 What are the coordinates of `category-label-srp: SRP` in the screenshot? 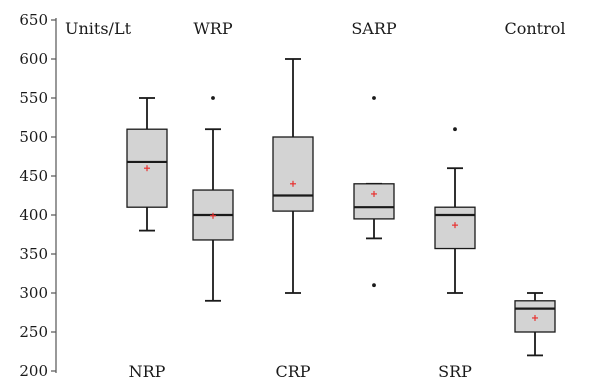 It's located at (455, 370).